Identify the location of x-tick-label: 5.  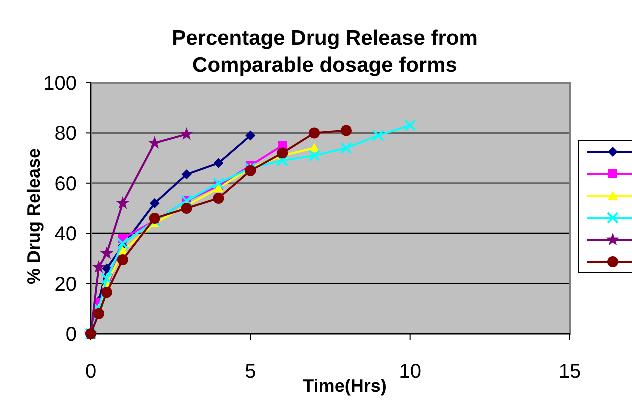
(250, 372).